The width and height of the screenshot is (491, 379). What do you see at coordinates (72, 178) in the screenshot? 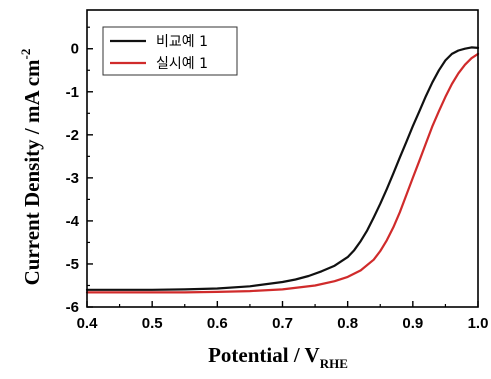
I see `y-tick-label: -3` at bounding box center [72, 178].